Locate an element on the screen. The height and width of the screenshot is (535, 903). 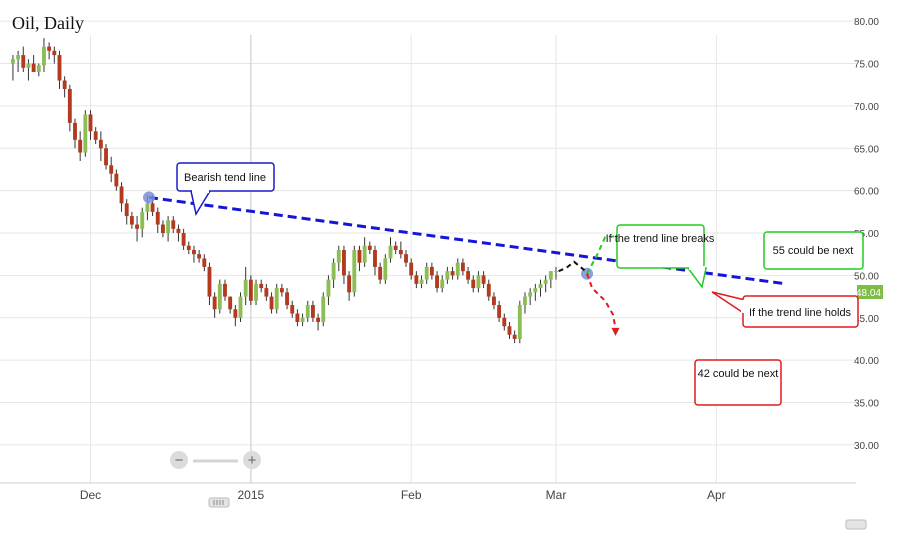
y-tick-label: 75.00 is located at coordinates (866, 65).